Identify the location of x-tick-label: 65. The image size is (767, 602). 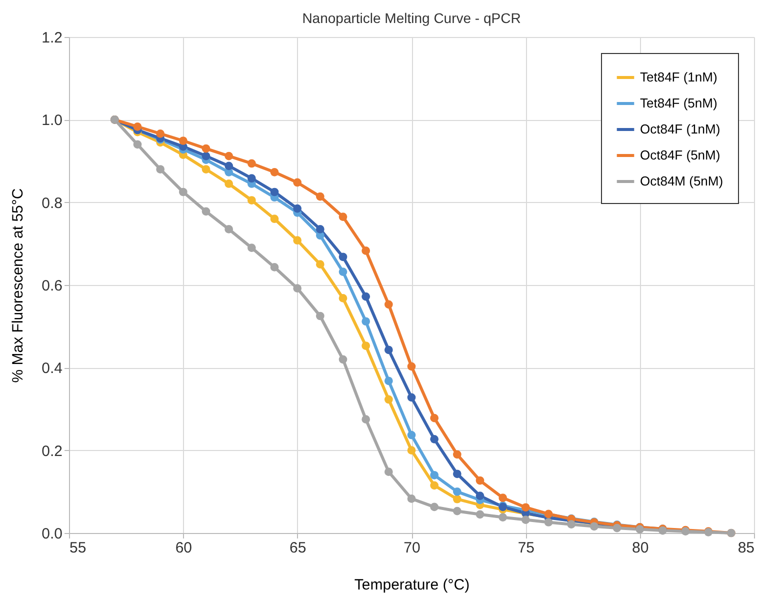
(297, 548).